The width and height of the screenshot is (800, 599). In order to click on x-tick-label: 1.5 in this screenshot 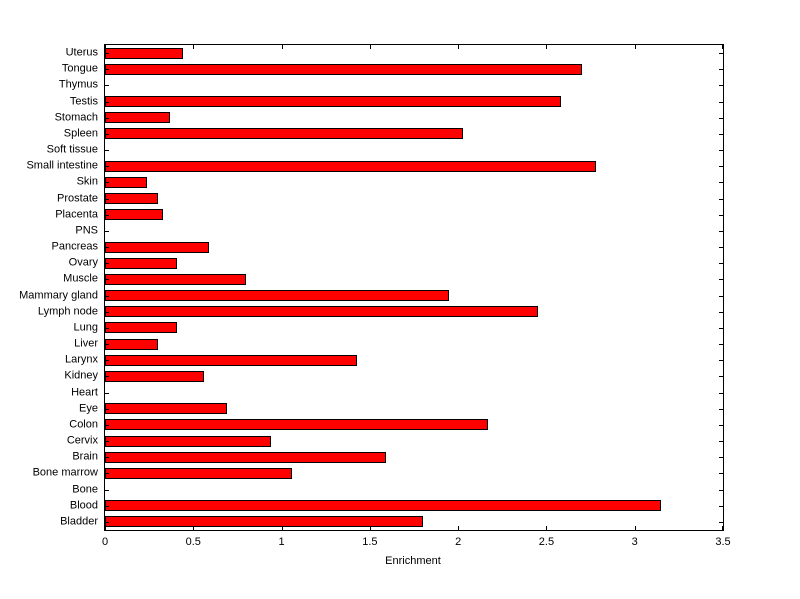, I will do `click(370, 542)`.